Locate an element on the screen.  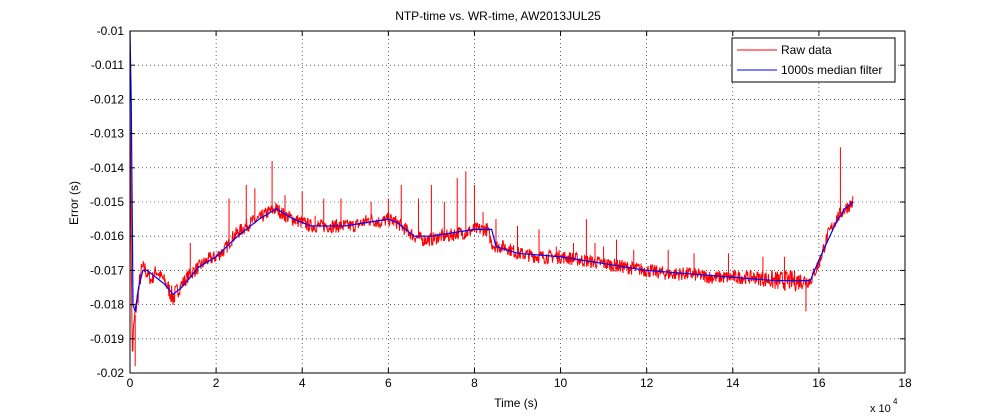
x-axis-multiplier-exponent: 4 is located at coordinates (895, 401).